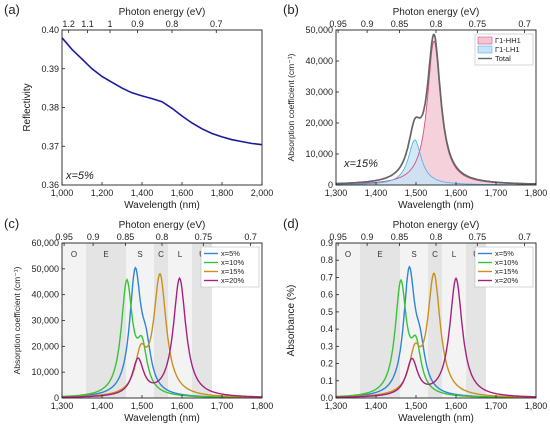  I want to click on legend-label: x=20%, so click(506, 280).